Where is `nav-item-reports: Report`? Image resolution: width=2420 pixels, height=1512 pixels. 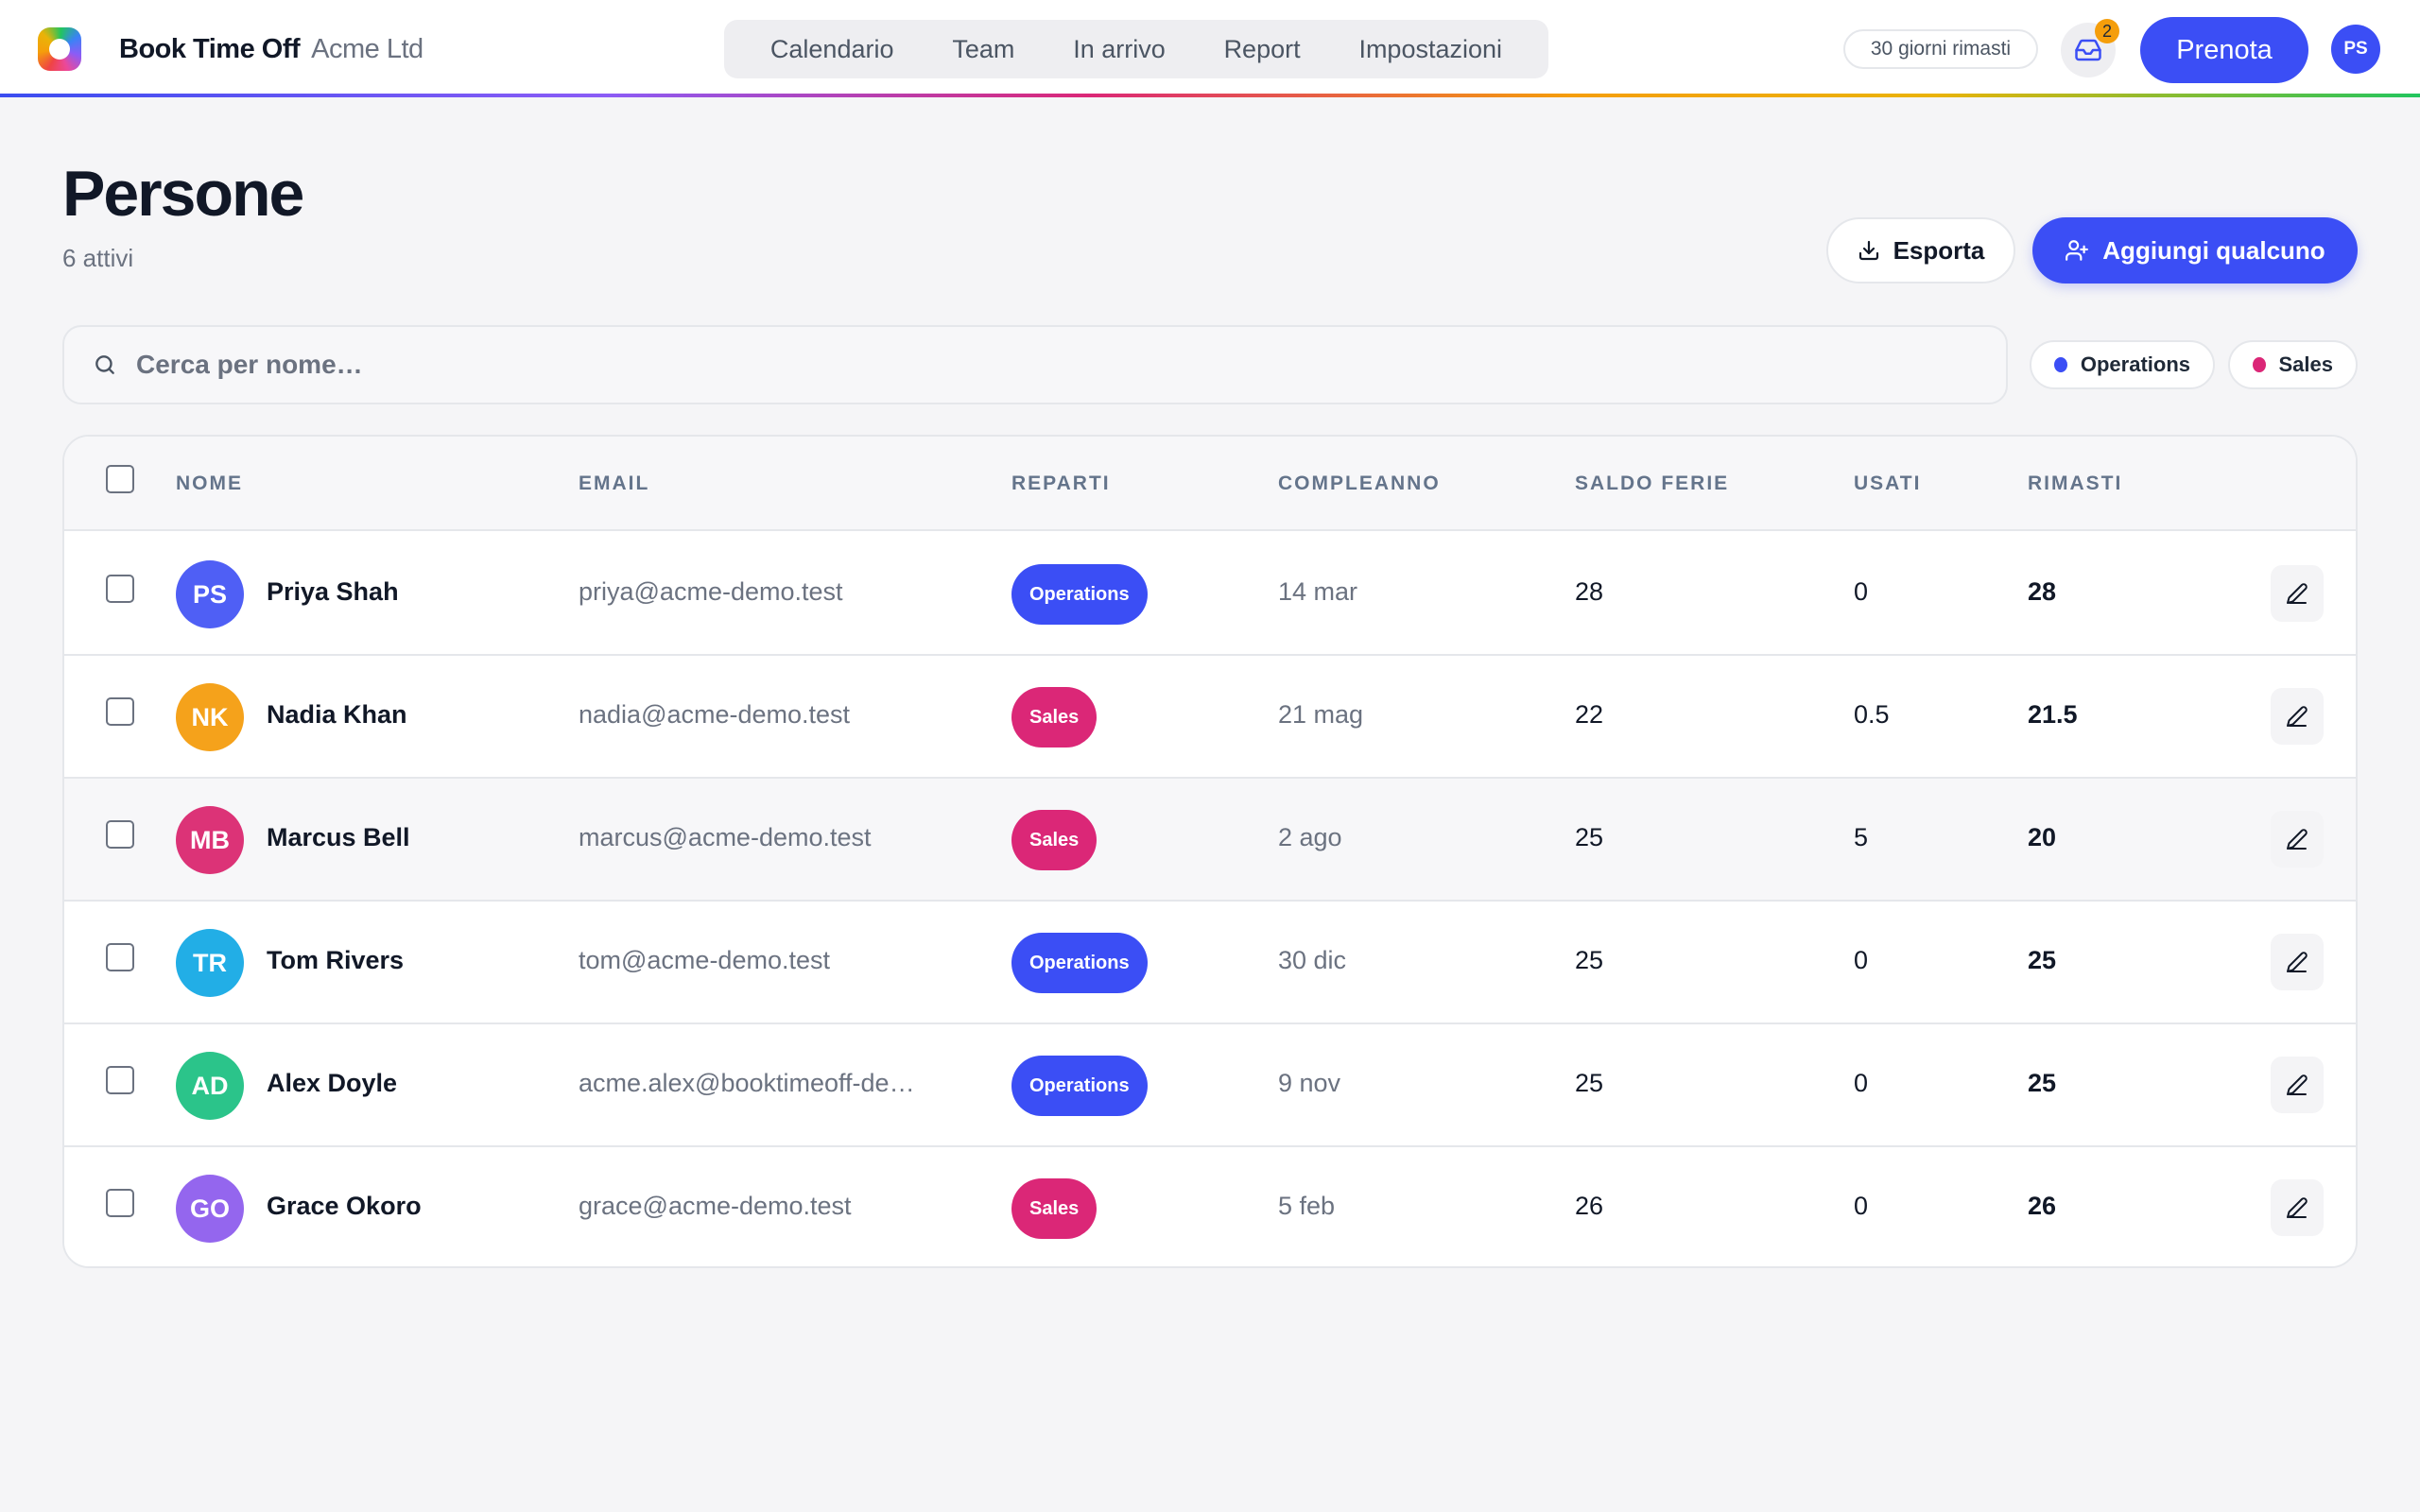
nav-item-reports: Report is located at coordinates (1262, 48).